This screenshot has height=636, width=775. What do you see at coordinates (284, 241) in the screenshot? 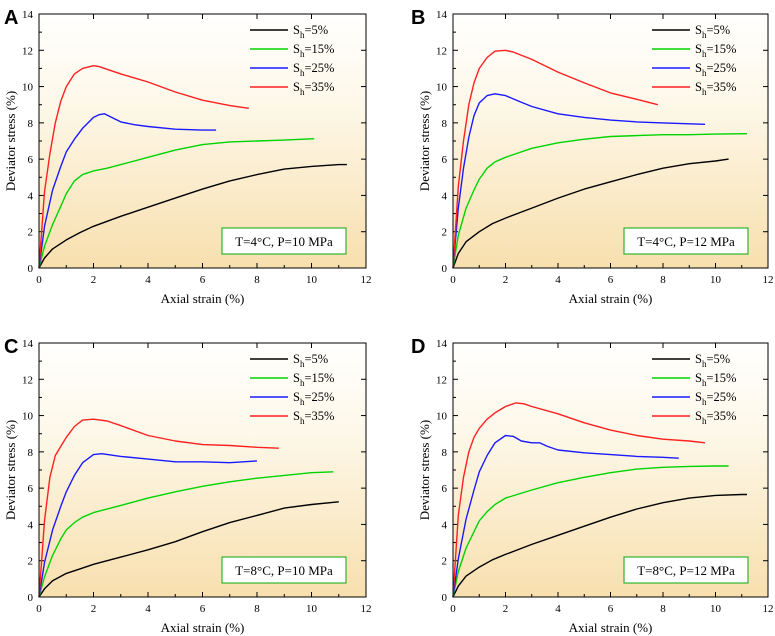
I see `condition-label: T=4°C, P=10 MPa` at bounding box center [284, 241].